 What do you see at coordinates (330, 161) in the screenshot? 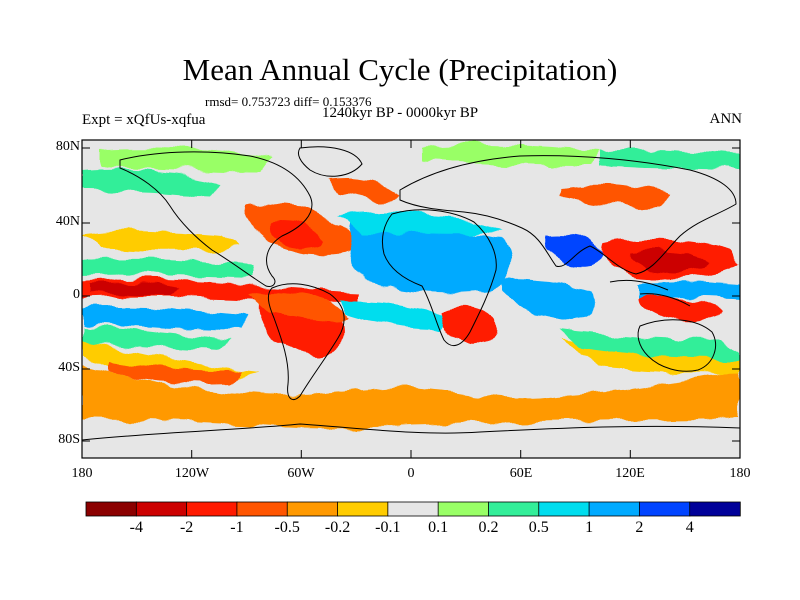
I see `coast-greenland` at bounding box center [330, 161].